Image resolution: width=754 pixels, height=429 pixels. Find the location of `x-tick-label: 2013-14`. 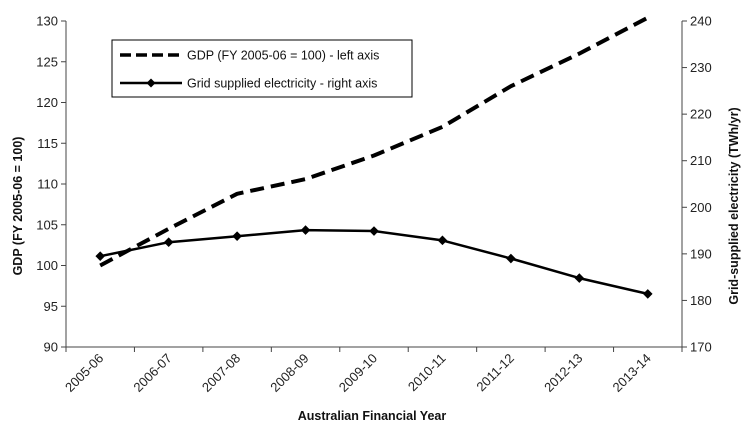

x-tick-label: 2013-14 is located at coordinates (632, 373).